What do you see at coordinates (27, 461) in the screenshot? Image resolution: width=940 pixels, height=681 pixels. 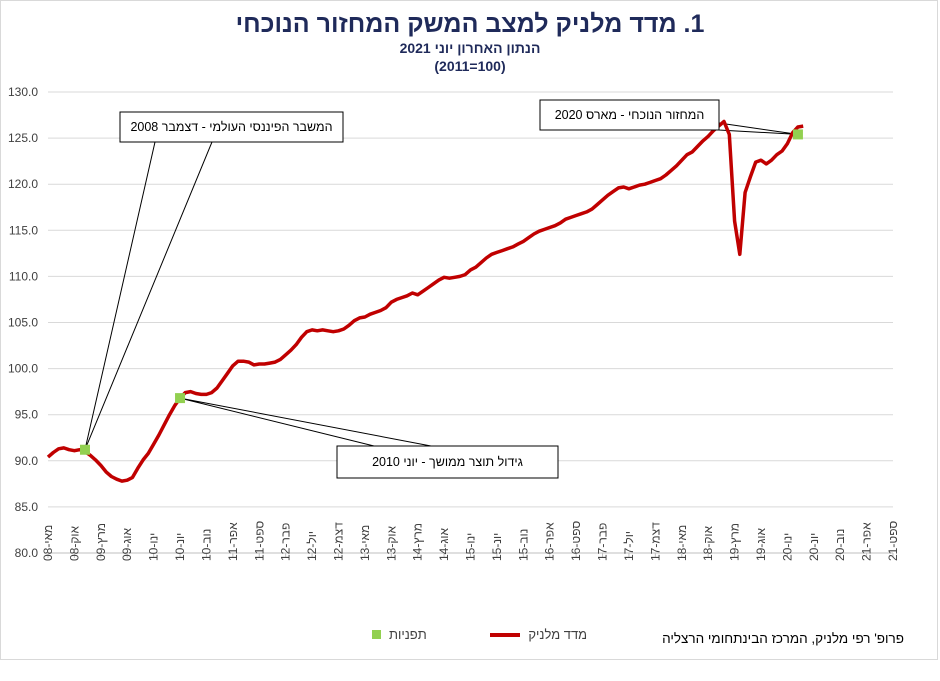 I see `y-tick-label: 90.0` at bounding box center [27, 461].